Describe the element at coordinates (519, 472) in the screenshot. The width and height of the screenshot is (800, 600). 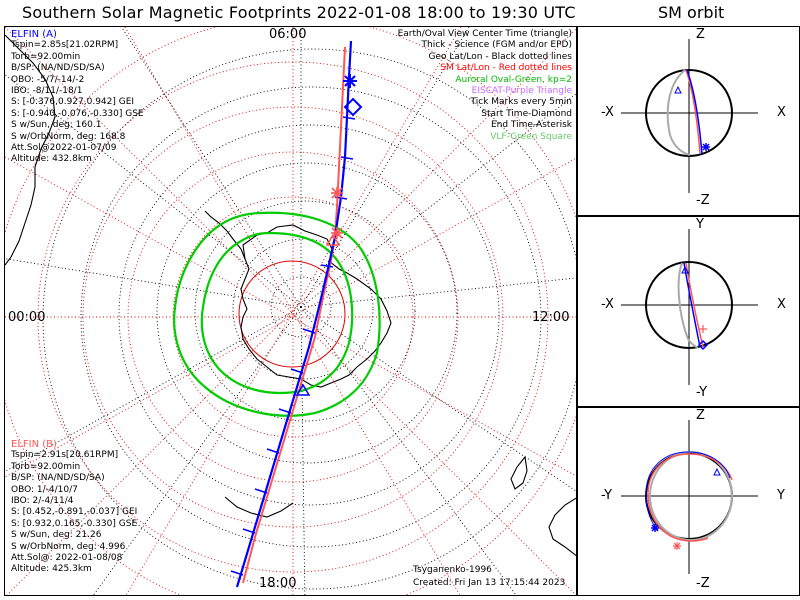
I see `new-zealand-coastline` at that location.